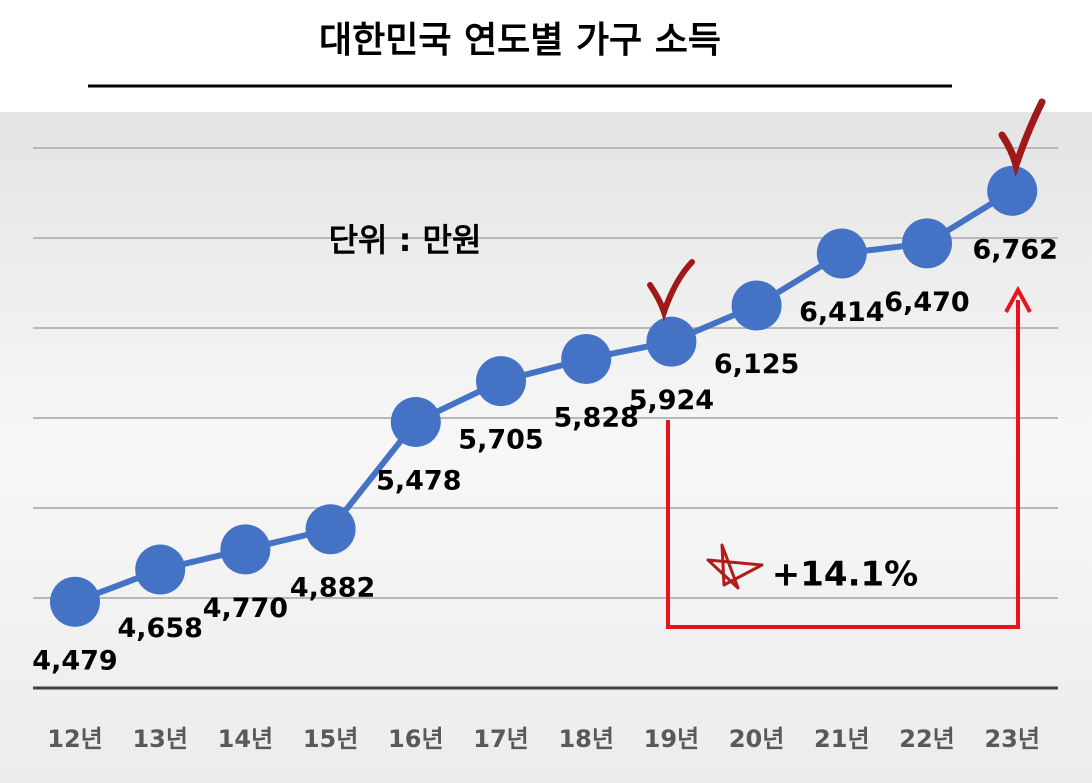 The width and height of the screenshot is (1092, 783). Describe the element at coordinates (1018, 299) in the screenshot. I see `arrow-head` at that location.